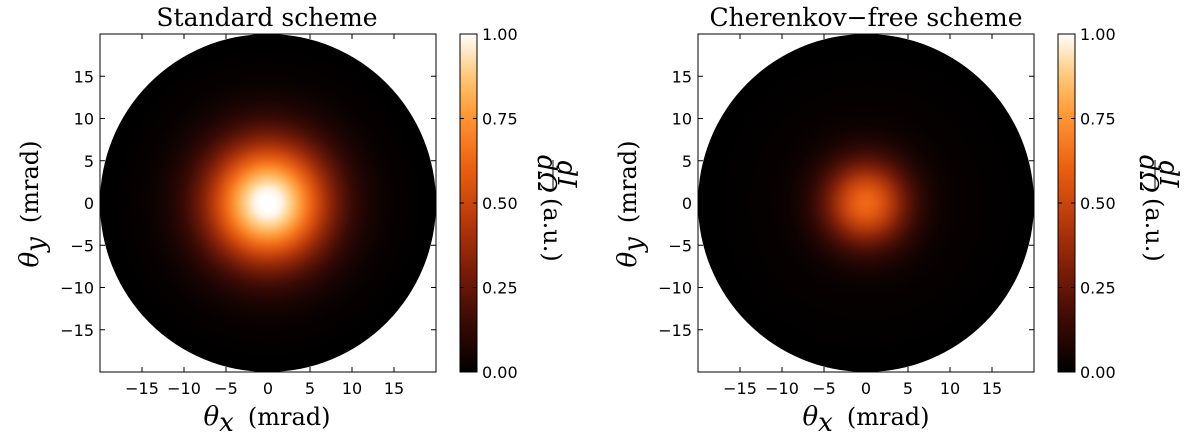 The height and width of the screenshot is (438, 1186). Describe the element at coordinates (865, 17) in the screenshot. I see `chart-title: Cherenkov−free scheme` at that location.